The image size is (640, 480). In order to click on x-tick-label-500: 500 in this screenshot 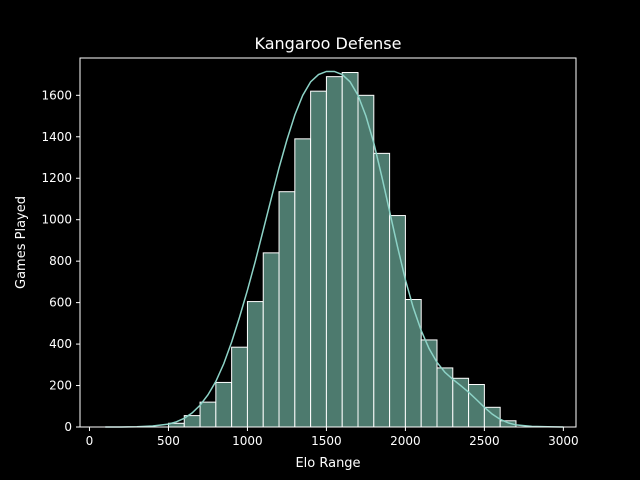, I will do `click(168, 441)`.